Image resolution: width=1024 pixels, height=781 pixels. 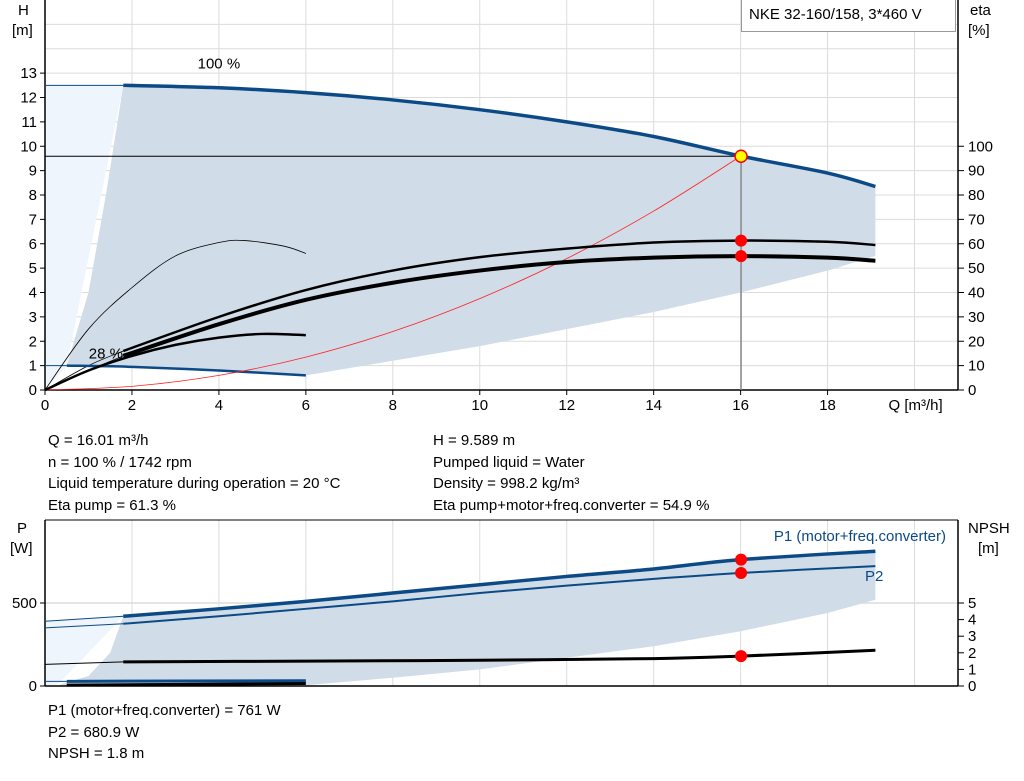 I want to click on info-liquid: Pumped liquid = Water, so click(x=509, y=462).